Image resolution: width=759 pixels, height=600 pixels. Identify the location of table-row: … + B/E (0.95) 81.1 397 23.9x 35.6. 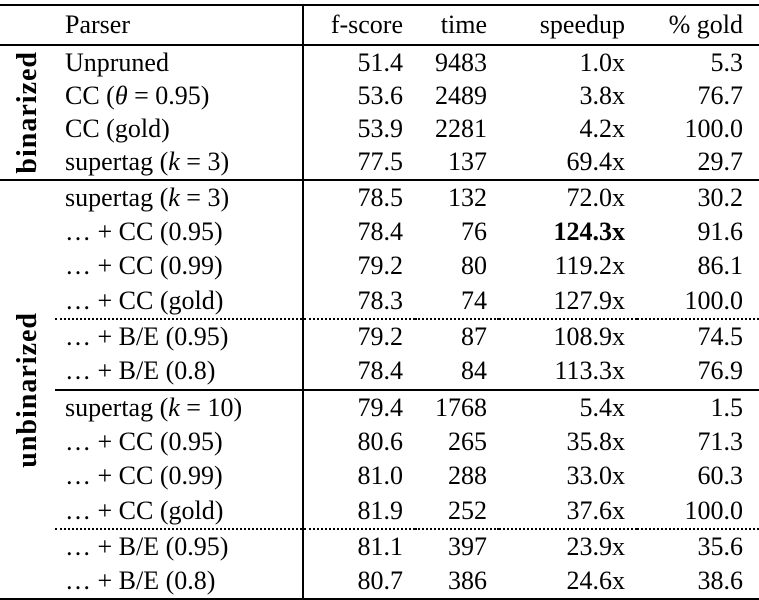
(379, 546).